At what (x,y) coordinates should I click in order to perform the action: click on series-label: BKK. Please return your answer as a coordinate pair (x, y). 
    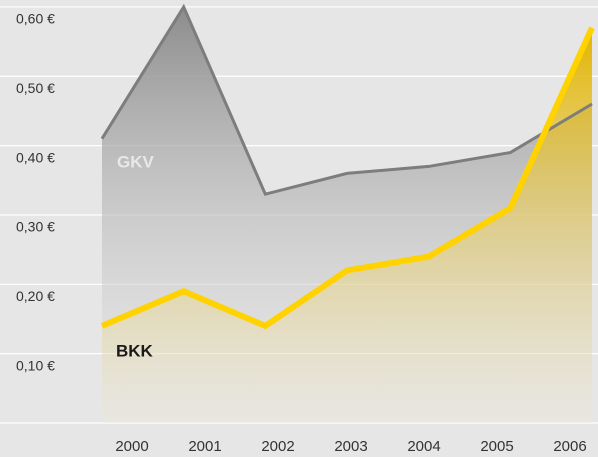
    Looking at the image, I should click on (135, 350).